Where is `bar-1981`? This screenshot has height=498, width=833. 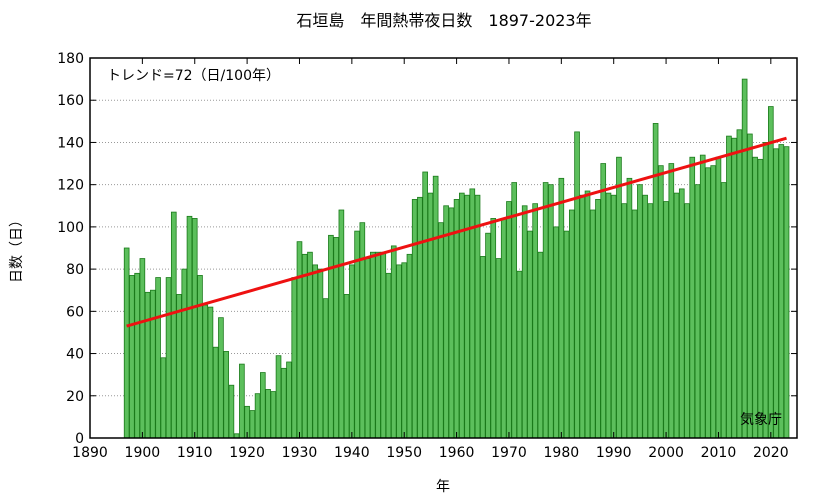
bar-1981 is located at coordinates (566, 334).